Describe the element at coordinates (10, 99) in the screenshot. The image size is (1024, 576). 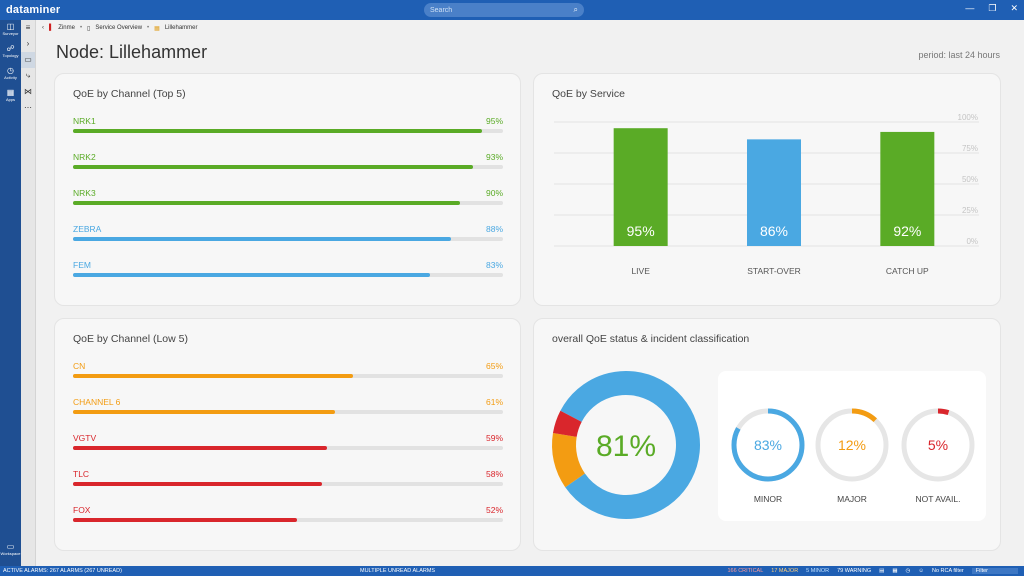
I see `rail-item-label: Apps` at that location.